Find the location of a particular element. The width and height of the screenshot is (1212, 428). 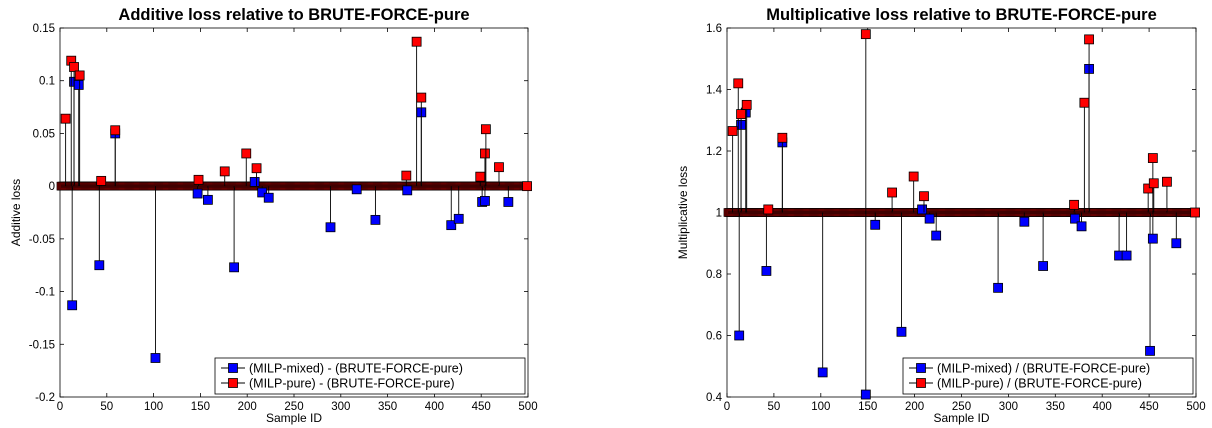

y-tick-label: 1.2 is located at coordinates (714, 152).